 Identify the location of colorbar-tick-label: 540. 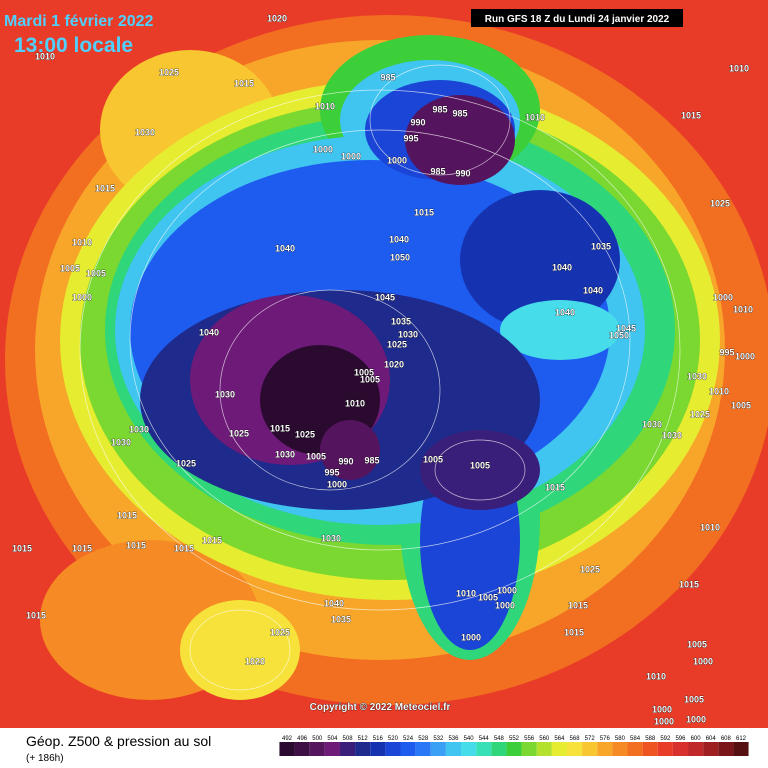
(469, 739).